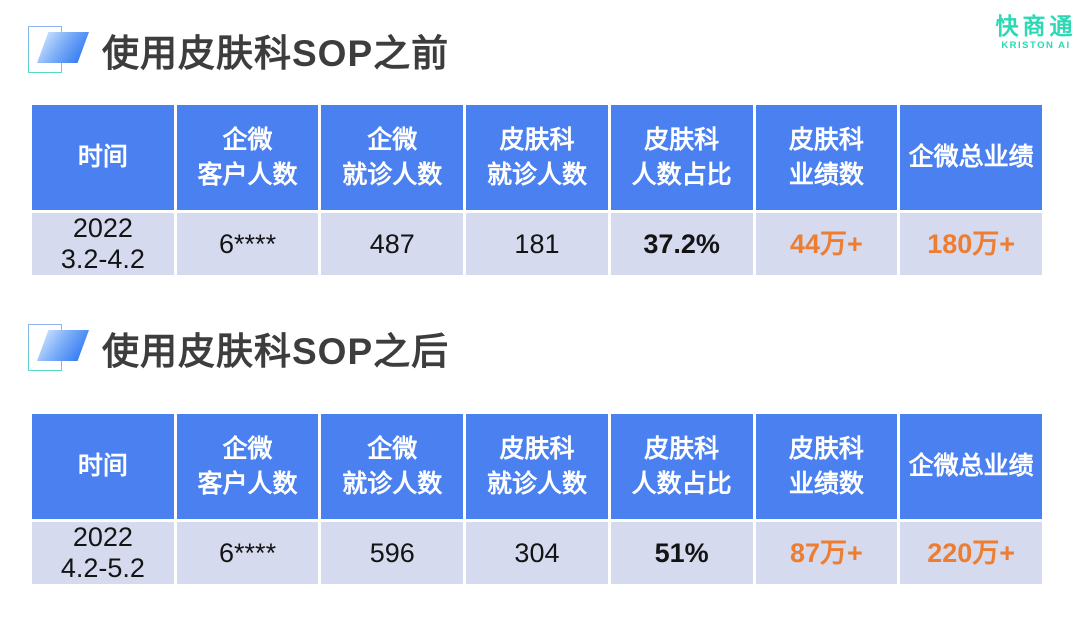 The height and width of the screenshot is (629, 1080). Describe the element at coordinates (103, 553) in the screenshot. I see `cell-time: 2022 4.2-5.2` at that location.